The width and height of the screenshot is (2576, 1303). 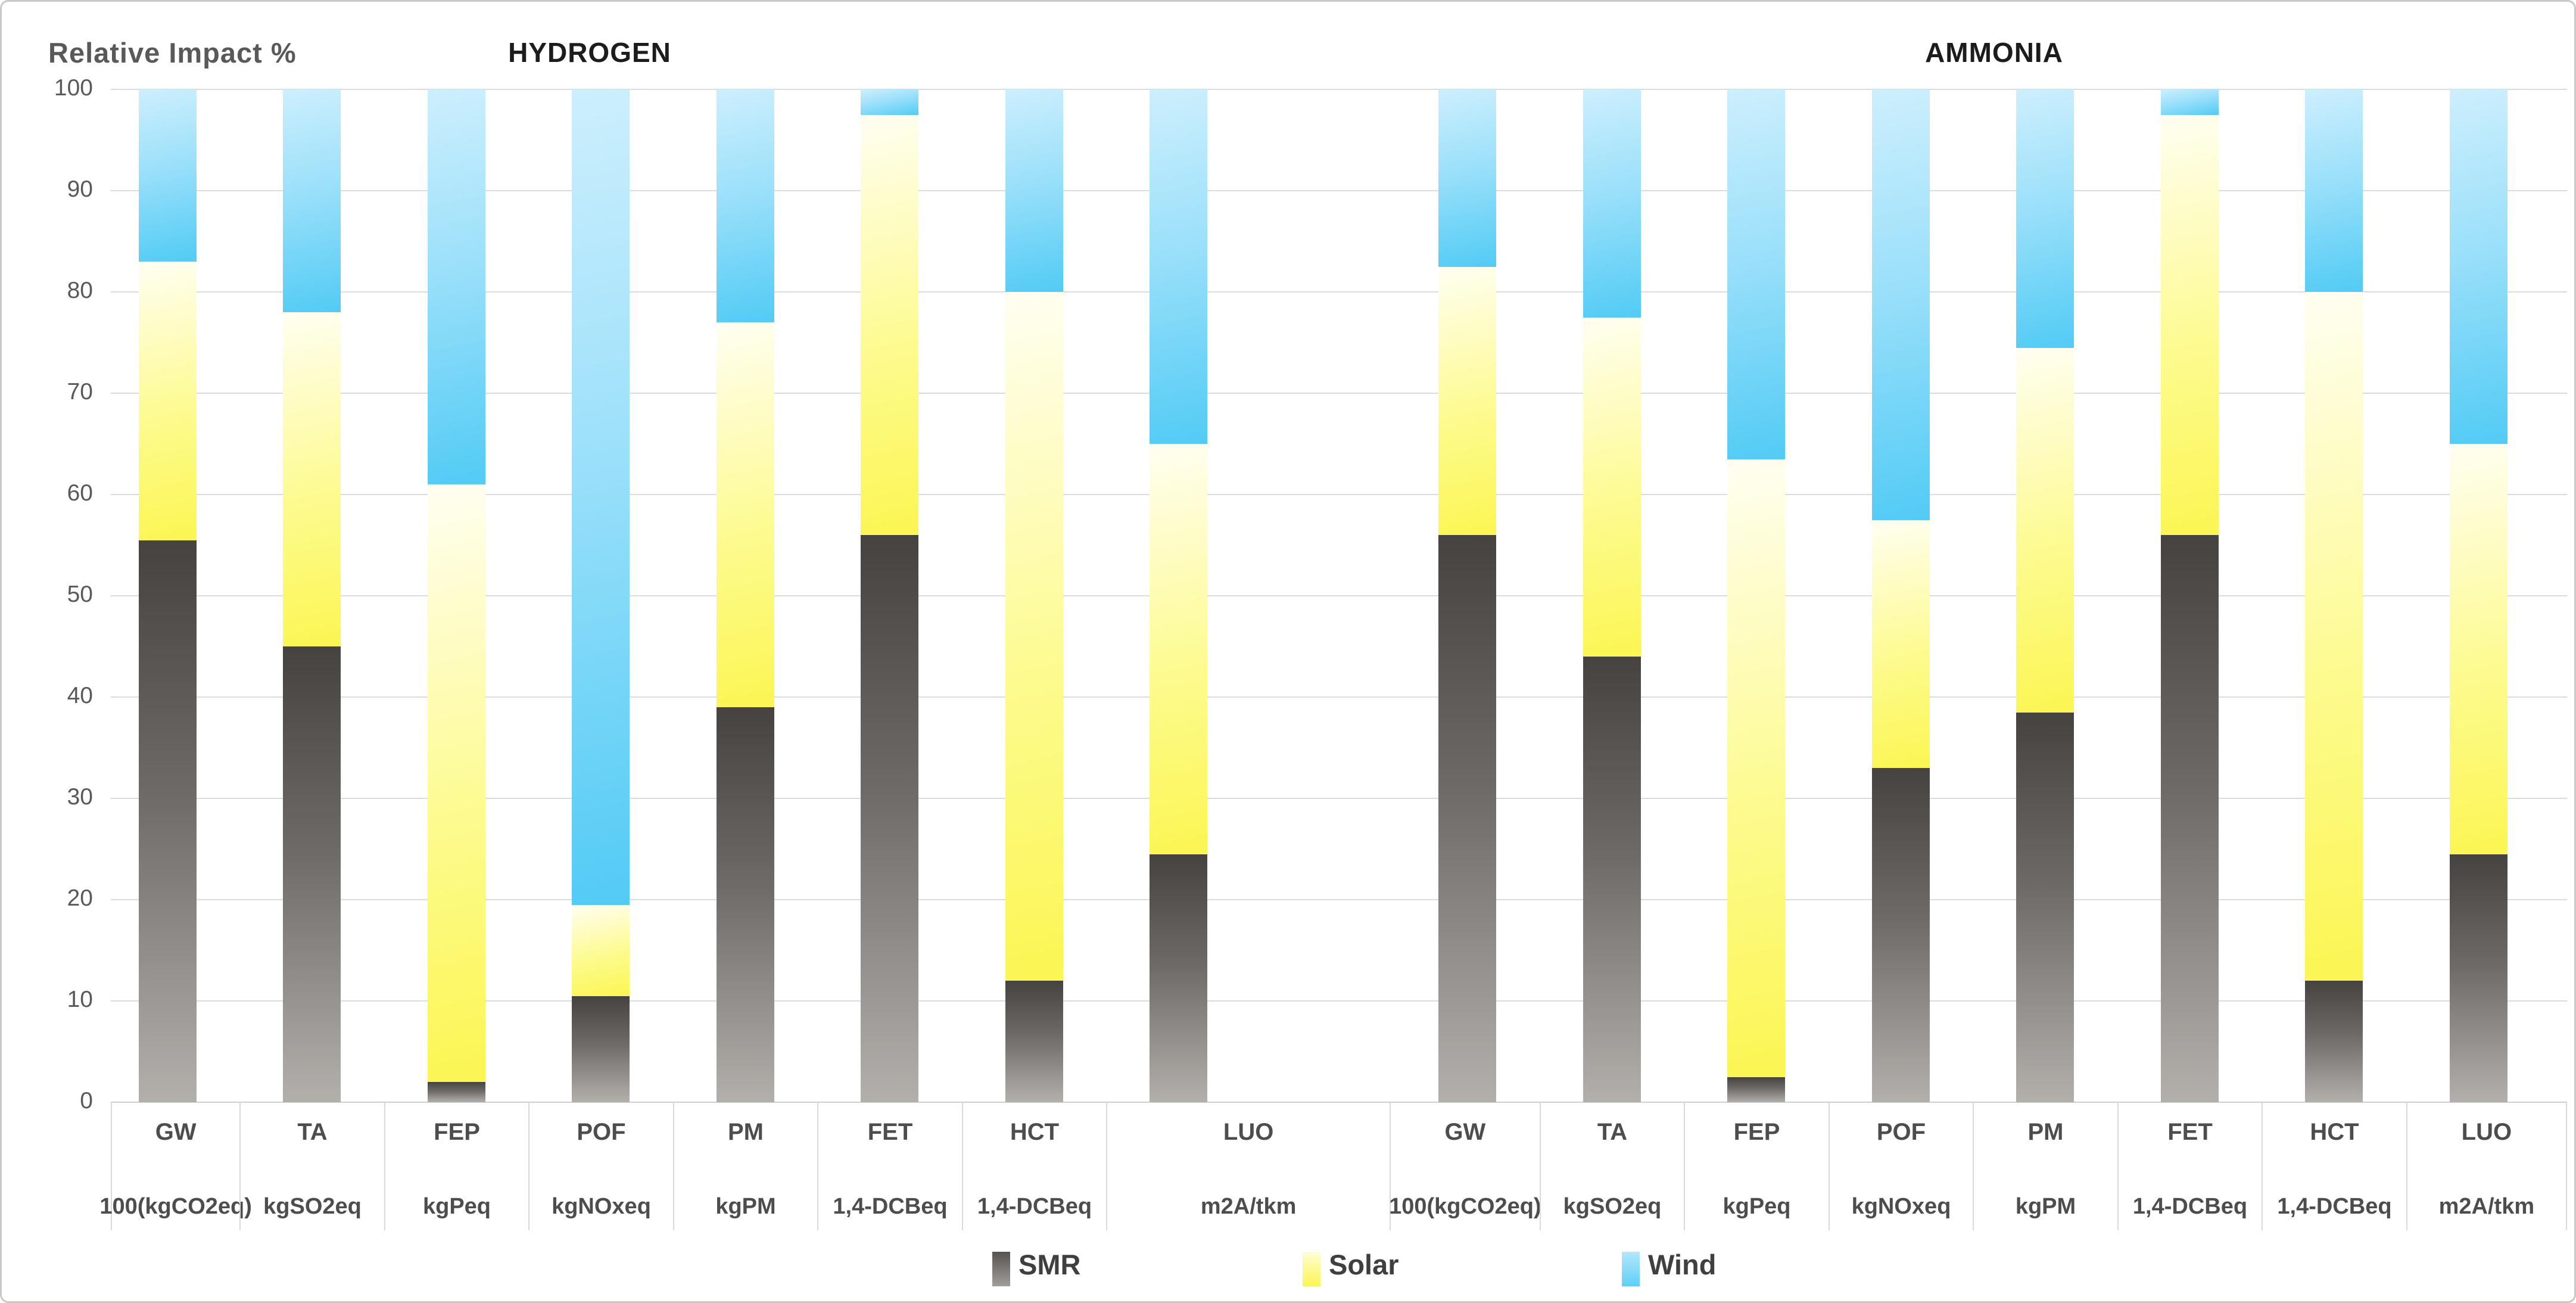 What do you see at coordinates (1901, 1132) in the screenshot?
I see `category-code-label: POF` at bounding box center [1901, 1132].